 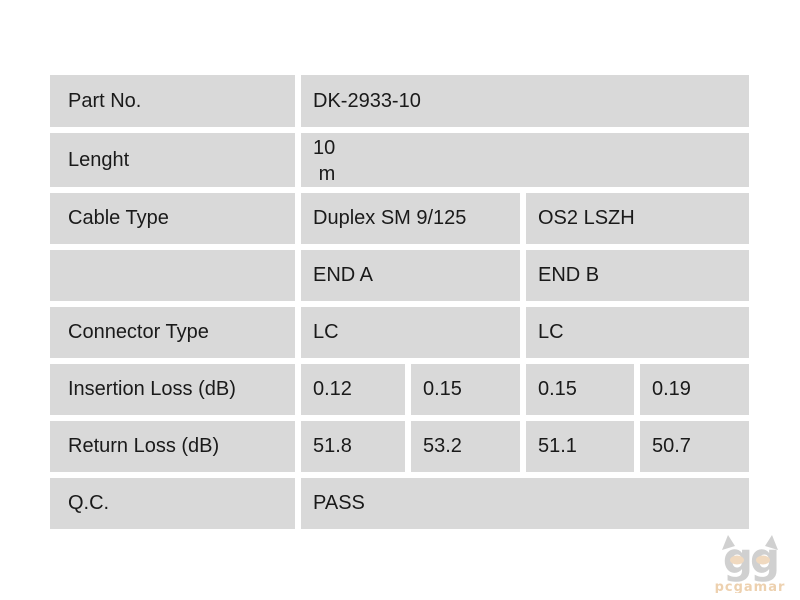 What do you see at coordinates (580, 389) in the screenshot?
I see `spec-cell-il-b1: 0.15` at bounding box center [580, 389].